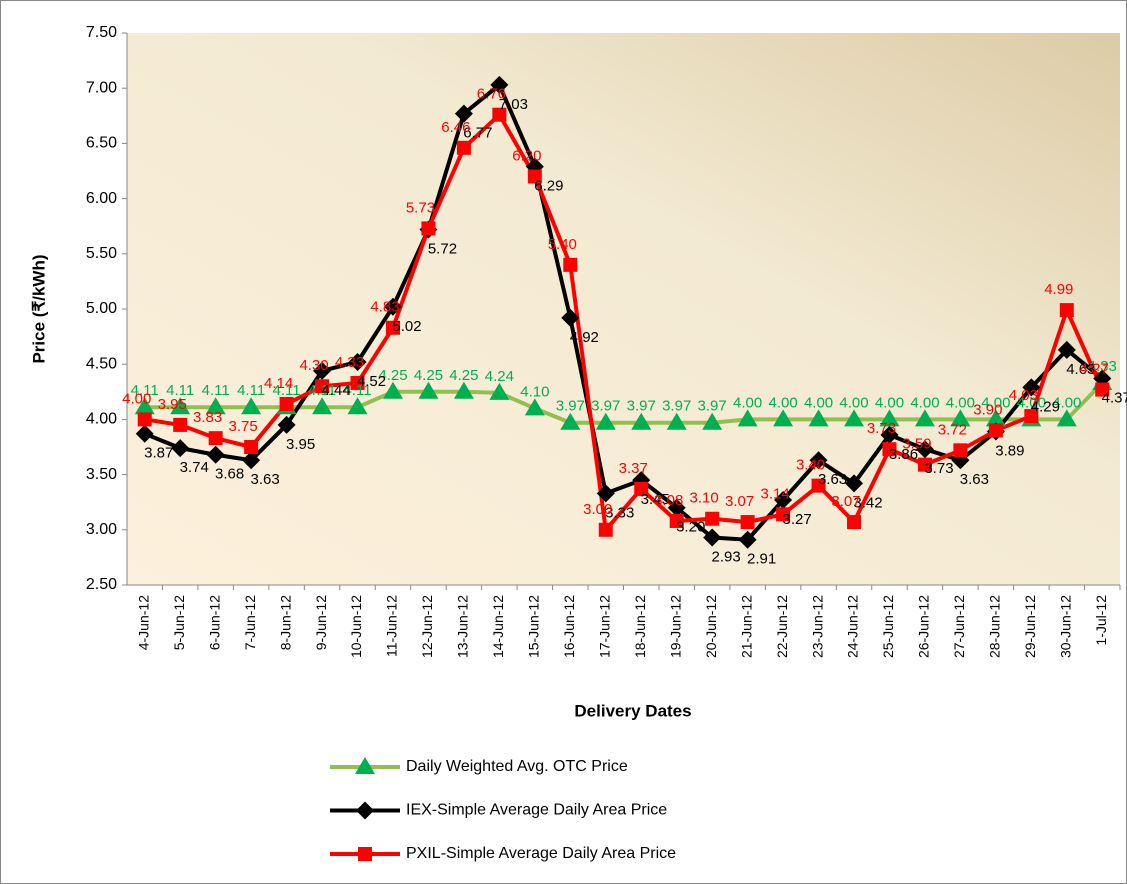 This screenshot has height=884, width=1127. Describe the element at coordinates (867, 502) in the screenshot. I see `data-label: 3.42` at that location.